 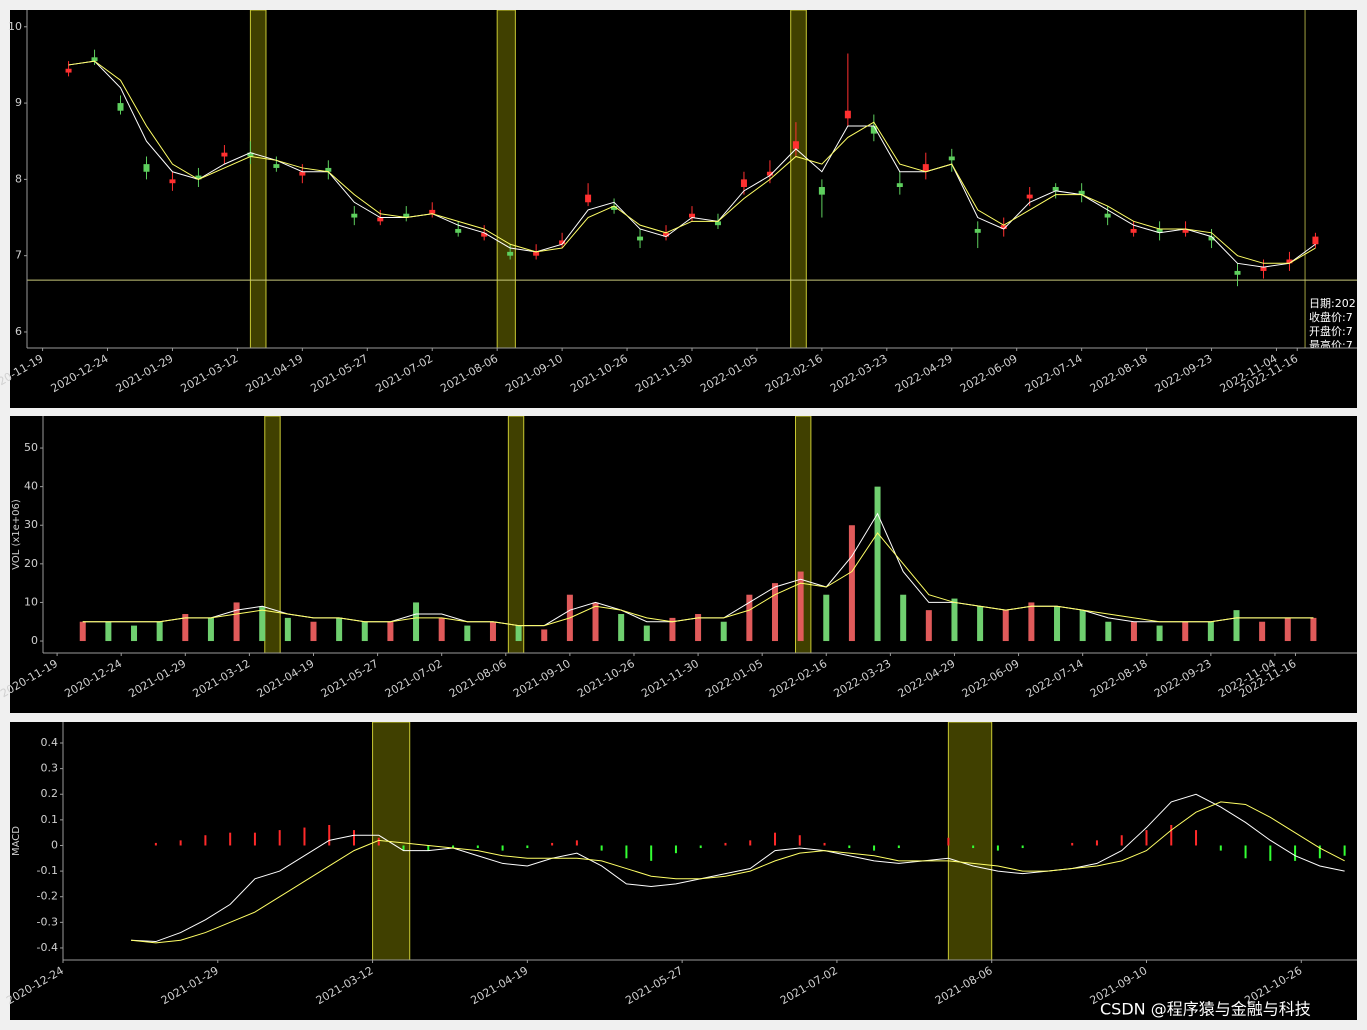 What do you see at coordinates (18, 178) in the screenshot?
I see `y-tick-label: 8` at bounding box center [18, 178].